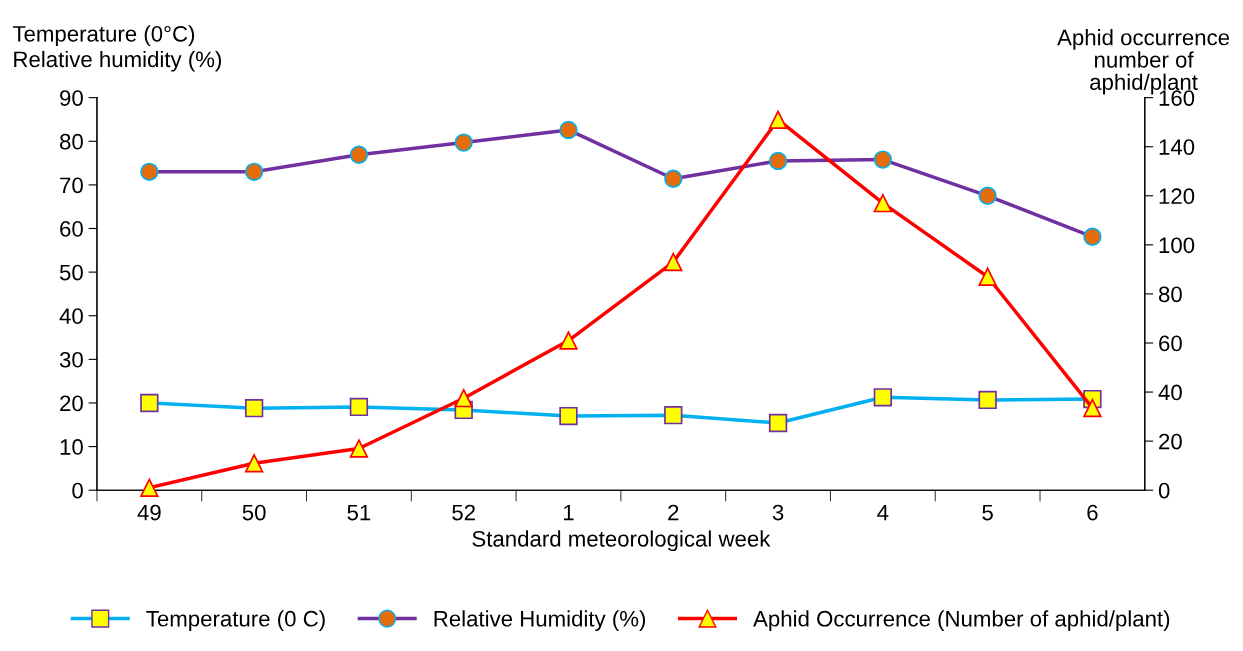 The image size is (1243, 651). What do you see at coordinates (71, 272) in the screenshot?
I see `y-tick-label: 50` at bounding box center [71, 272].